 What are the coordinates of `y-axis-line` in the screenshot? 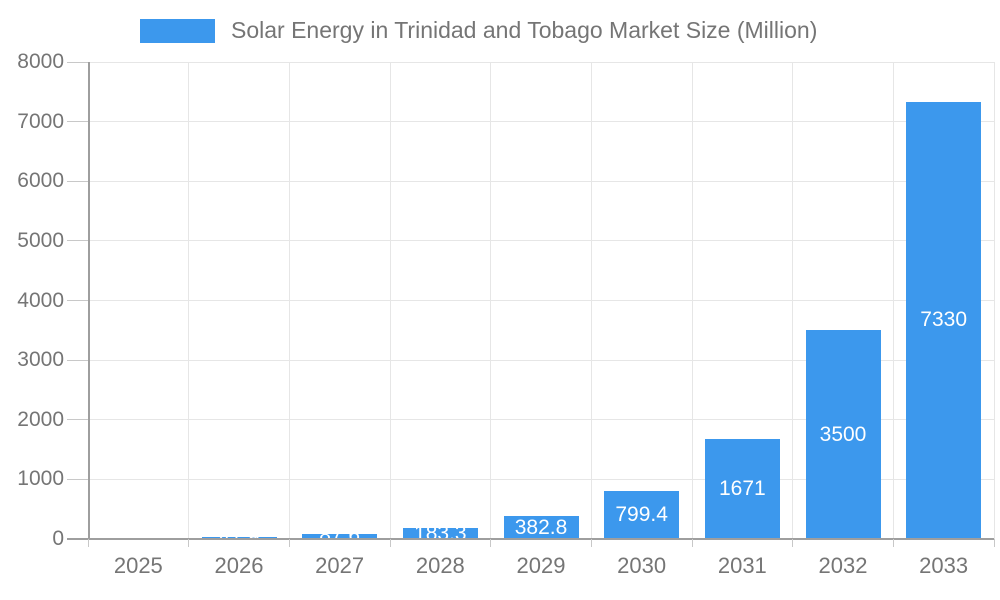 It's located at (89, 300).